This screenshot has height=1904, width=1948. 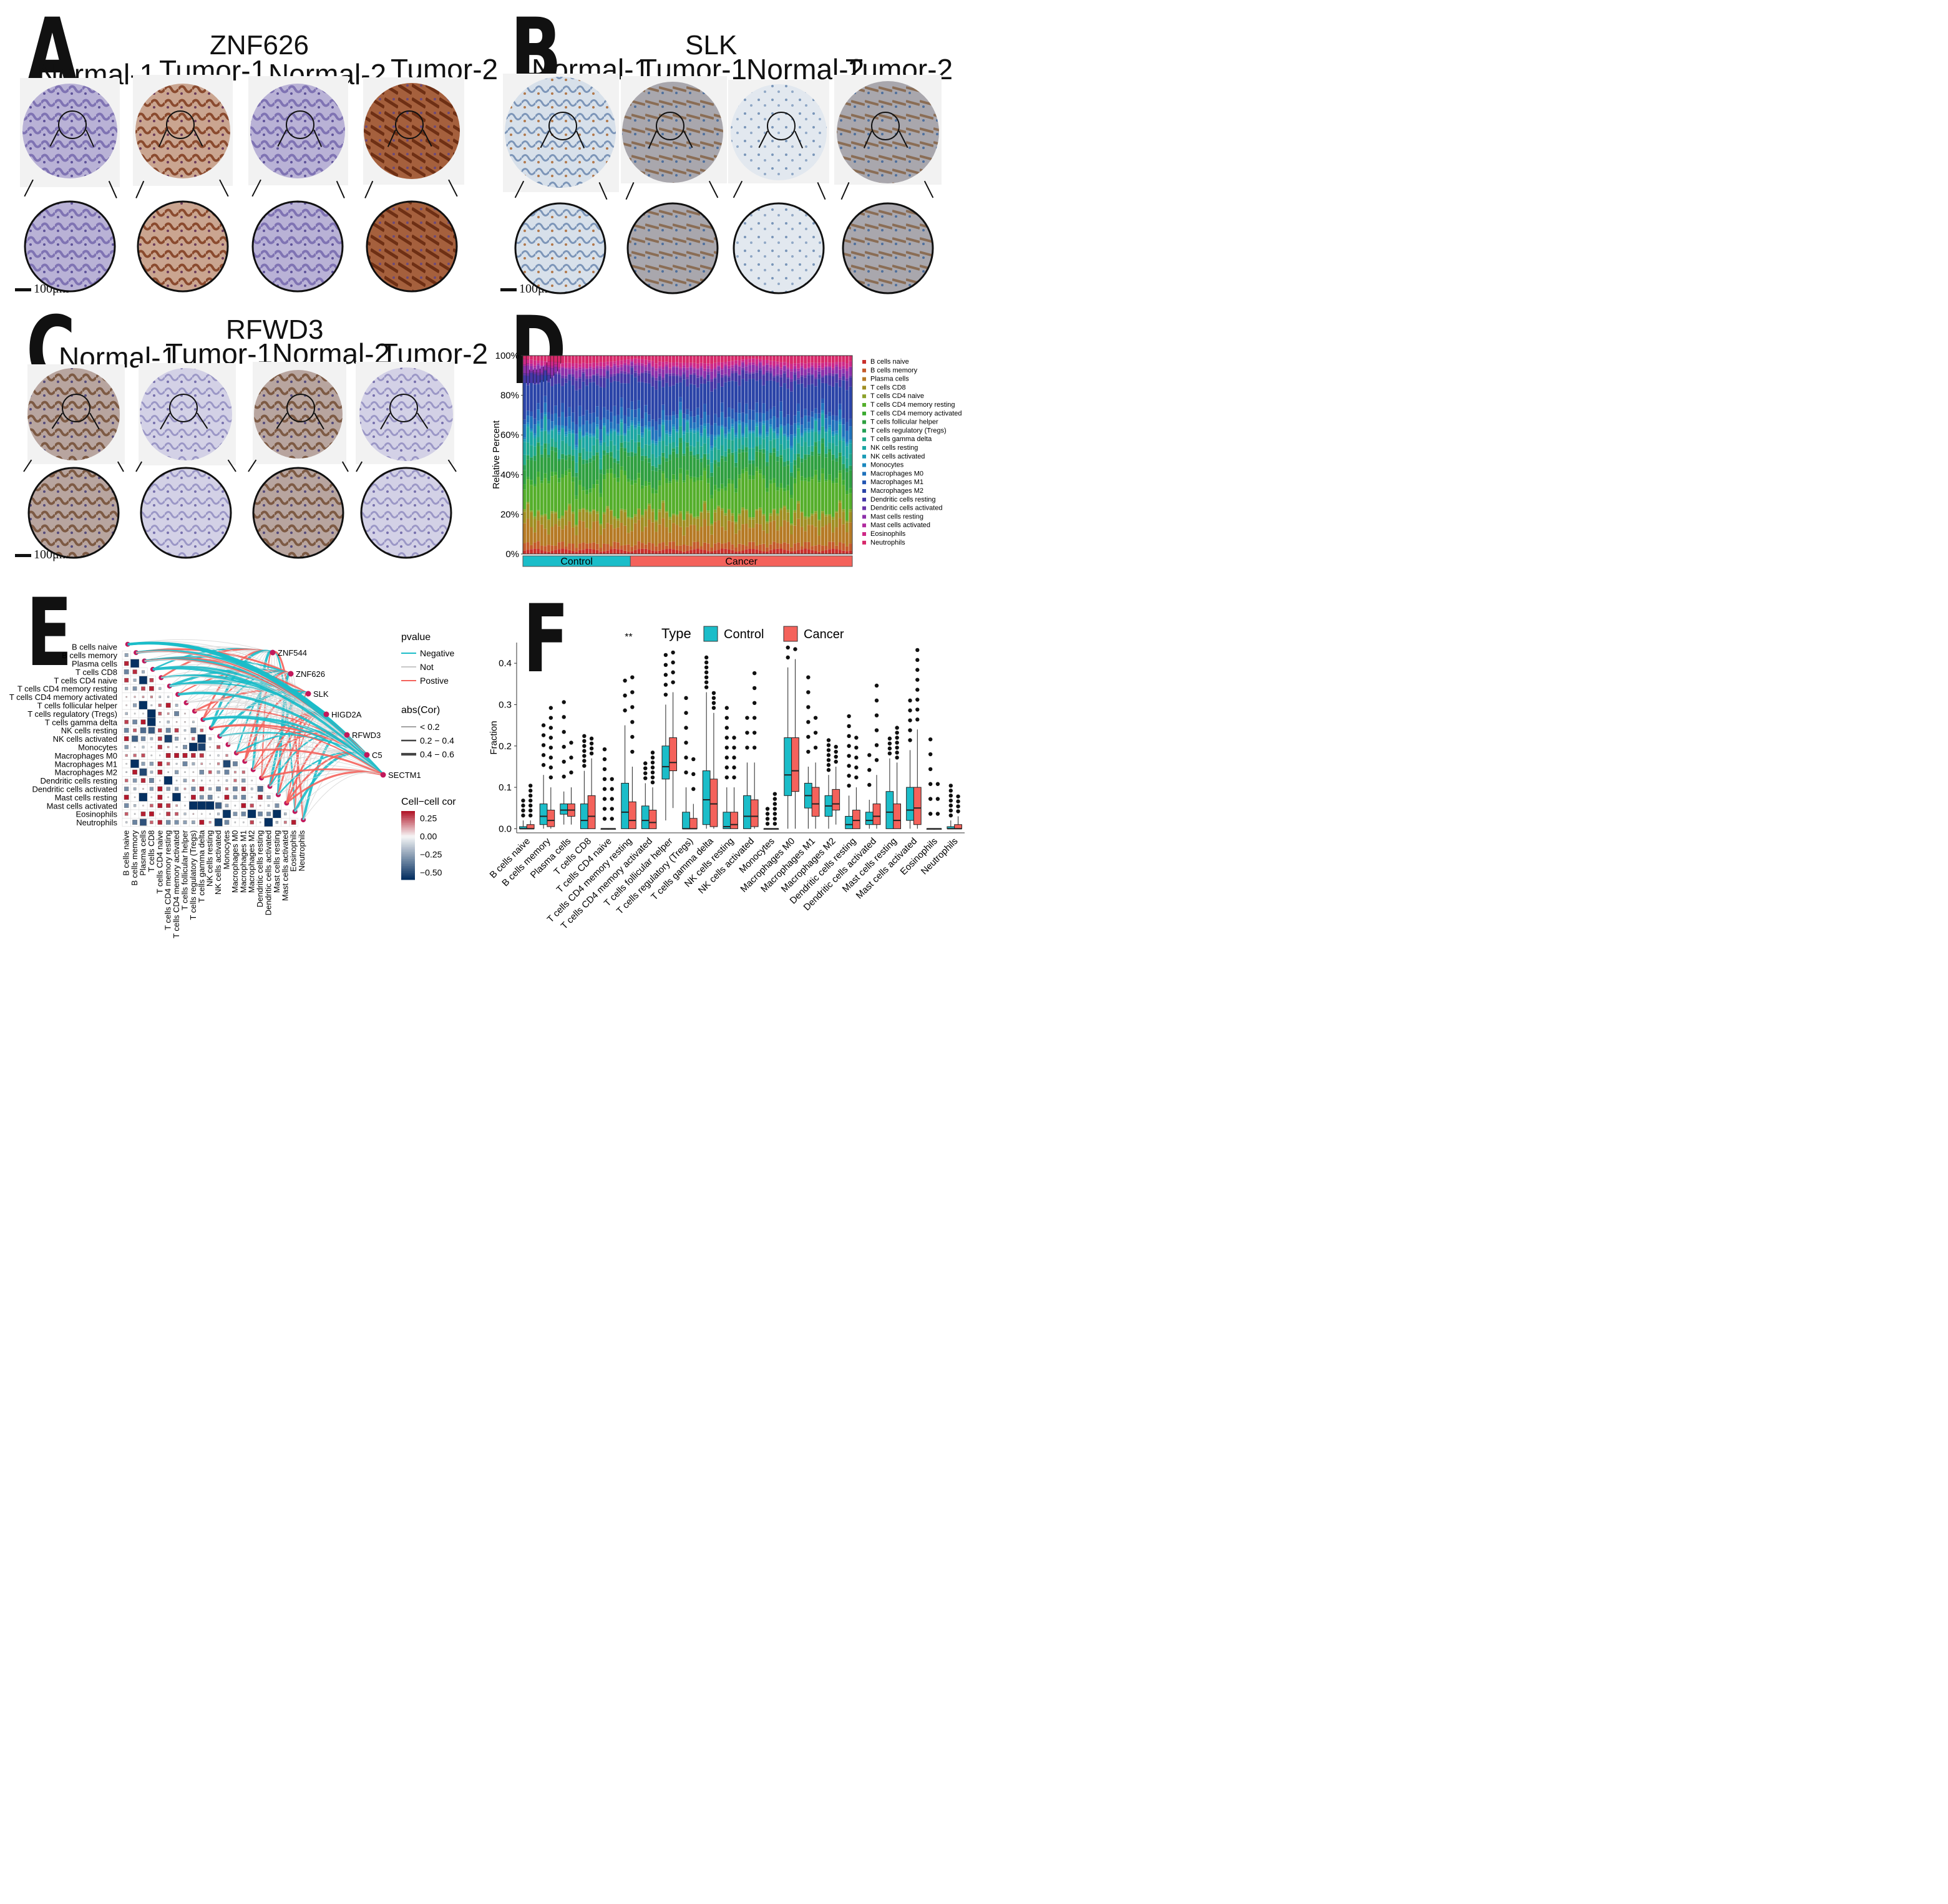 I want to click on legend-swatch, so click(x=864, y=542).